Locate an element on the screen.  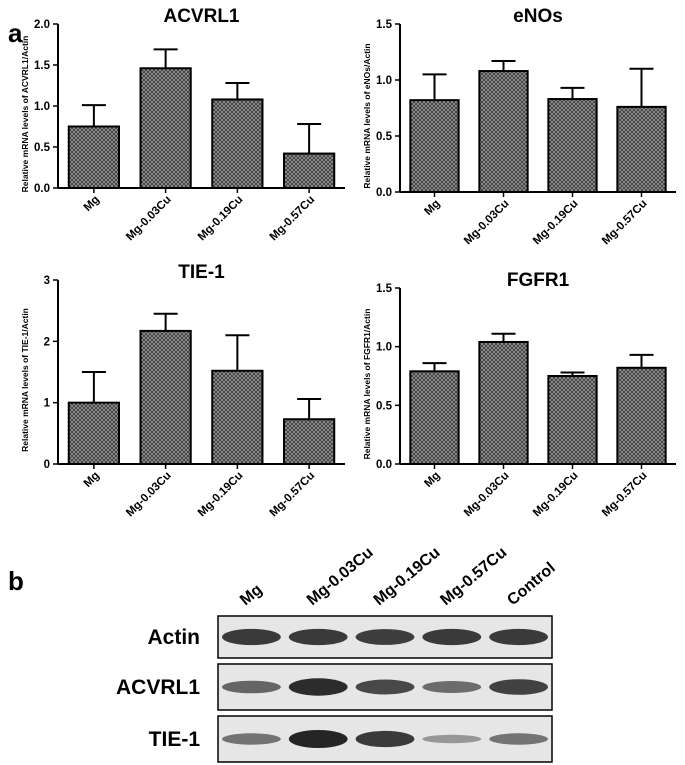
blot-lane-label: Control is located at coordinates (531, 584).